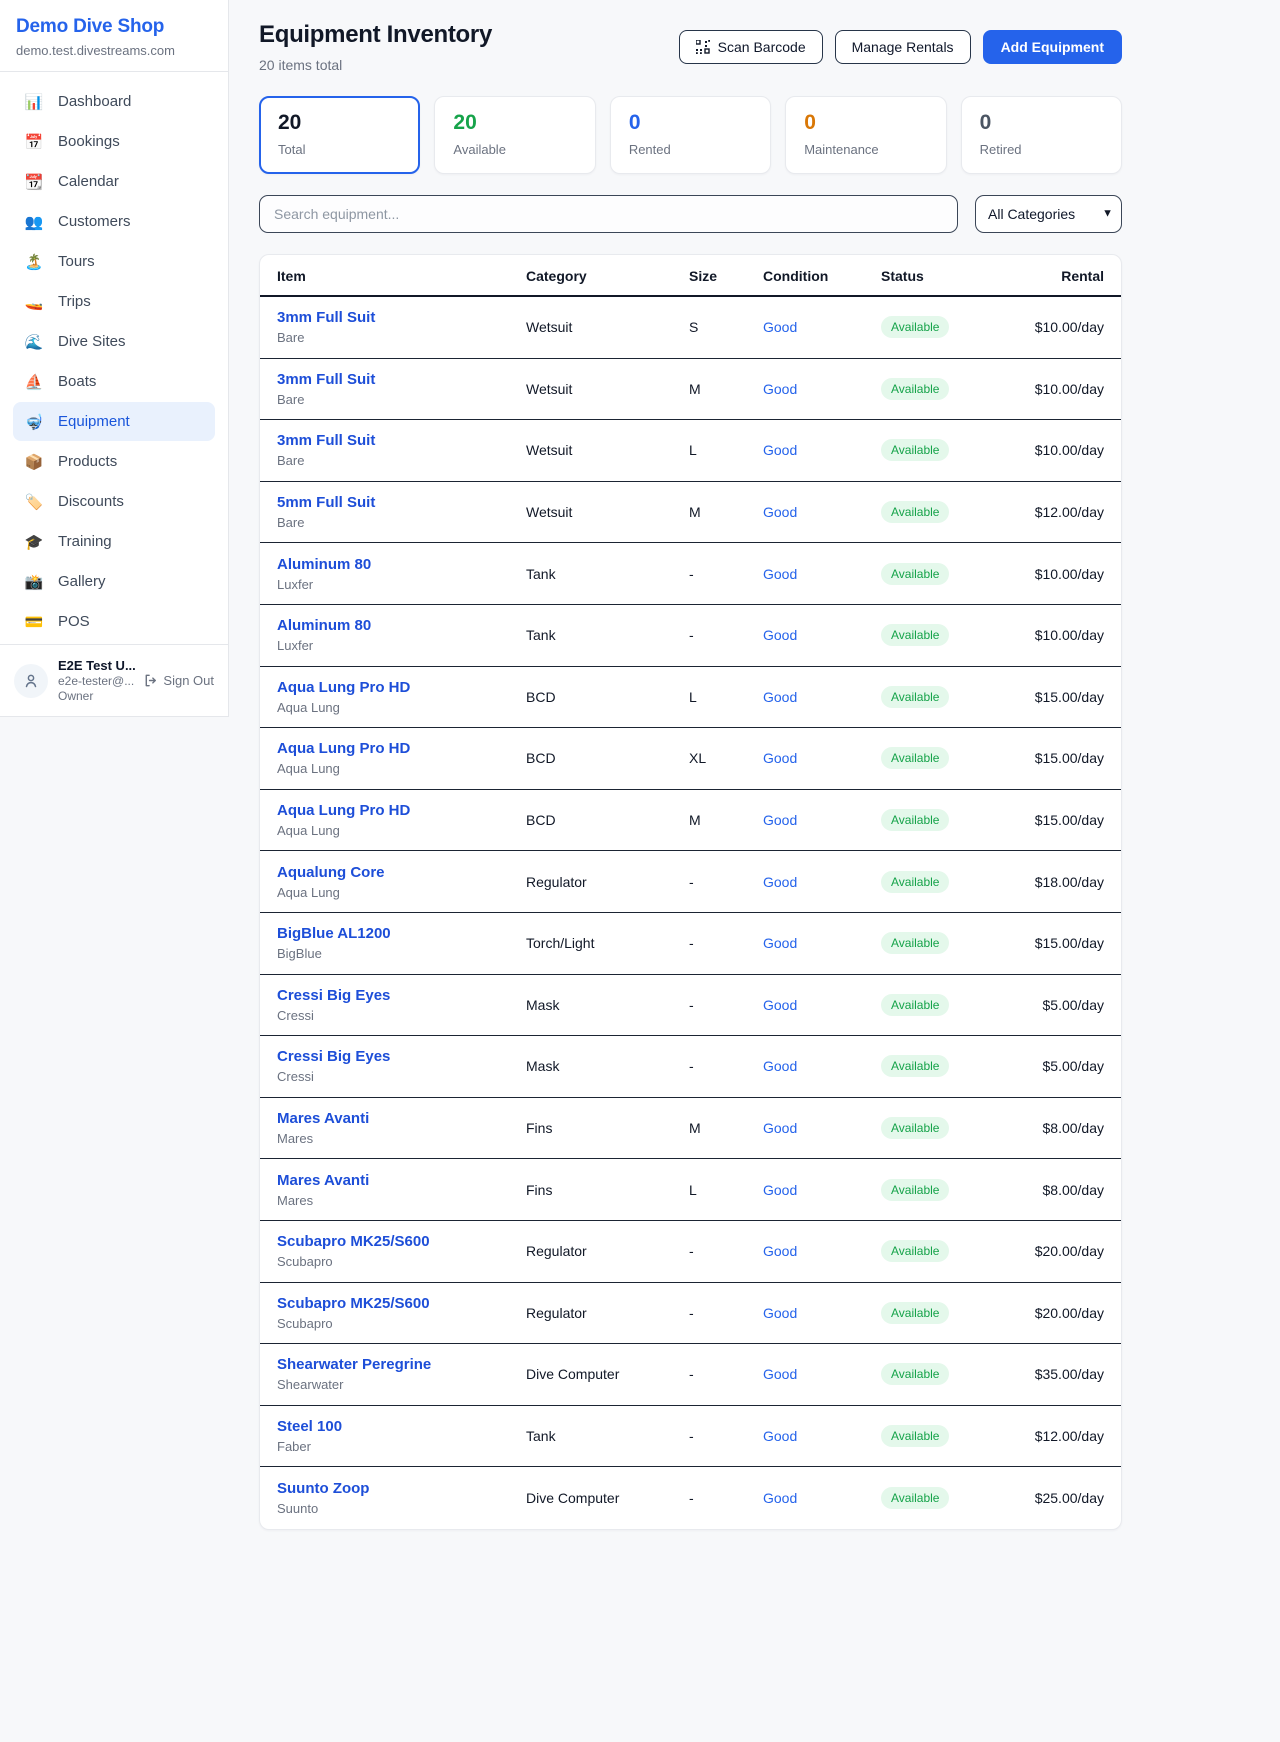 The height and width of the screenshot is (1742, 1280). What do you see at coordinates (95, 101) in the screenshot?
I see `sidebar-item-label: Dashboard` at bounding box center [95, 101].